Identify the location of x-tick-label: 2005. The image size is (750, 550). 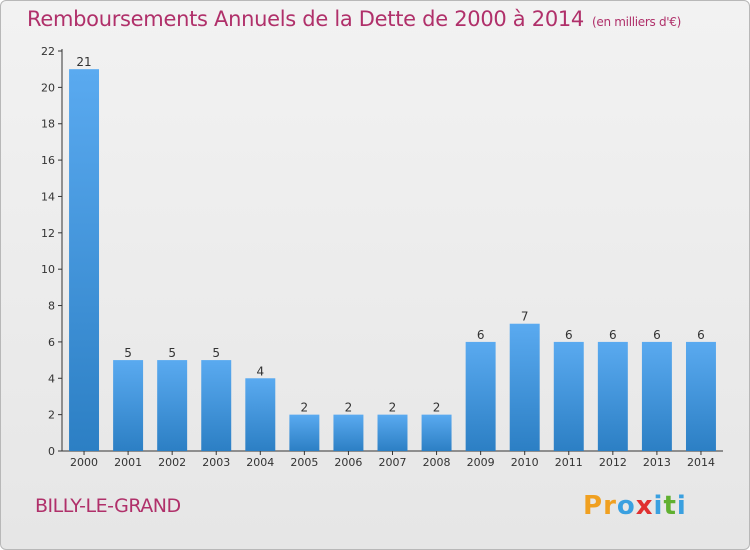
(304, 462).